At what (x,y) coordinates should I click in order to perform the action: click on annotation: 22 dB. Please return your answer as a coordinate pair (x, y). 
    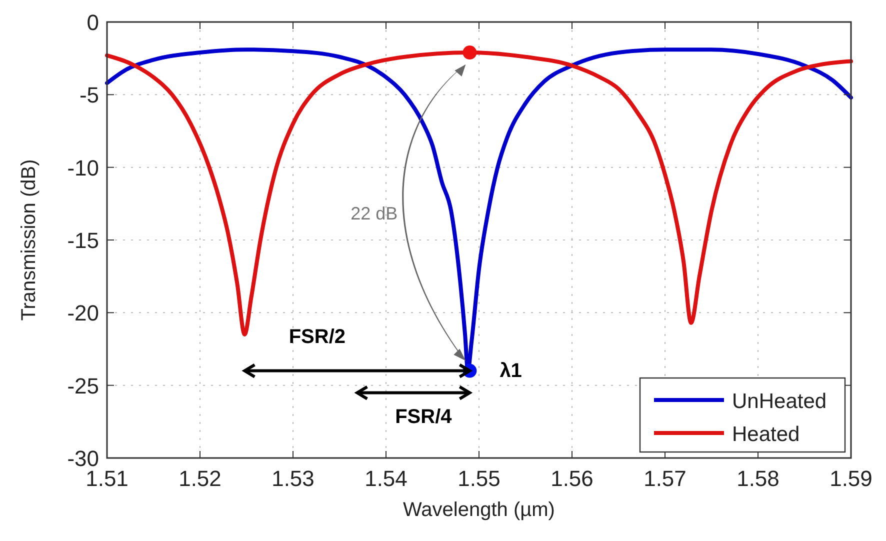
    Looking at the image, I should click on (374, 214).